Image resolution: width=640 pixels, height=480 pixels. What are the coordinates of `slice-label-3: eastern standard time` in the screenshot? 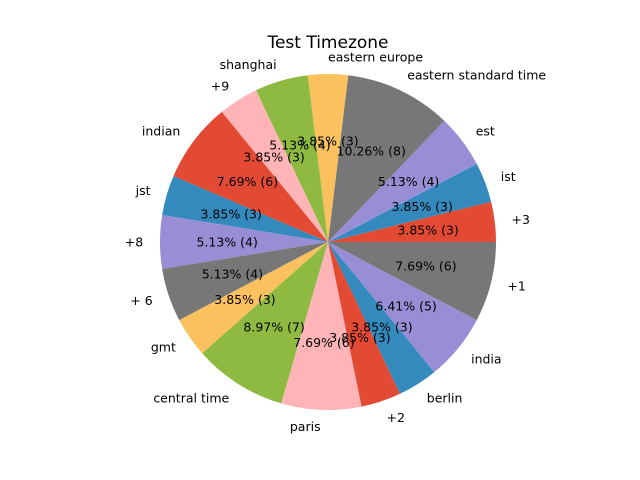 It's located at (476, 75).